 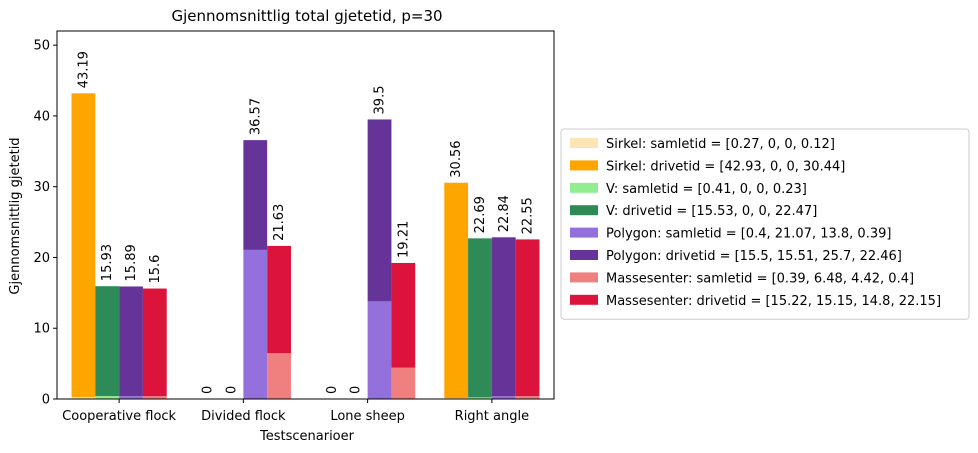 What do you see at coordinates (45, 223) in the screenshot?
I see `y-axis: 0 10 20 30 40 50` at bounding box center [45, 223].